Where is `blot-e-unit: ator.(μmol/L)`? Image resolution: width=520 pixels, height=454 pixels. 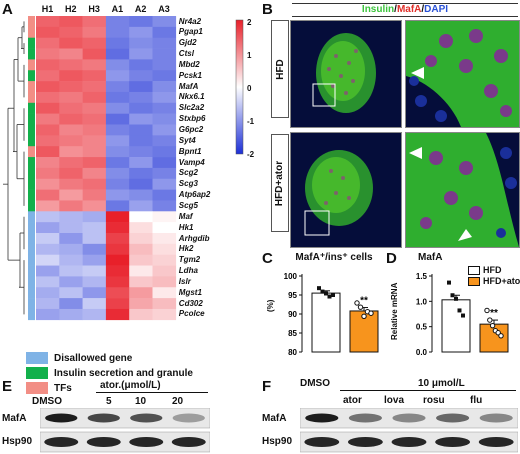
blot-e-unit: ator.(μmol/L) is located at coordinates (130, 385).